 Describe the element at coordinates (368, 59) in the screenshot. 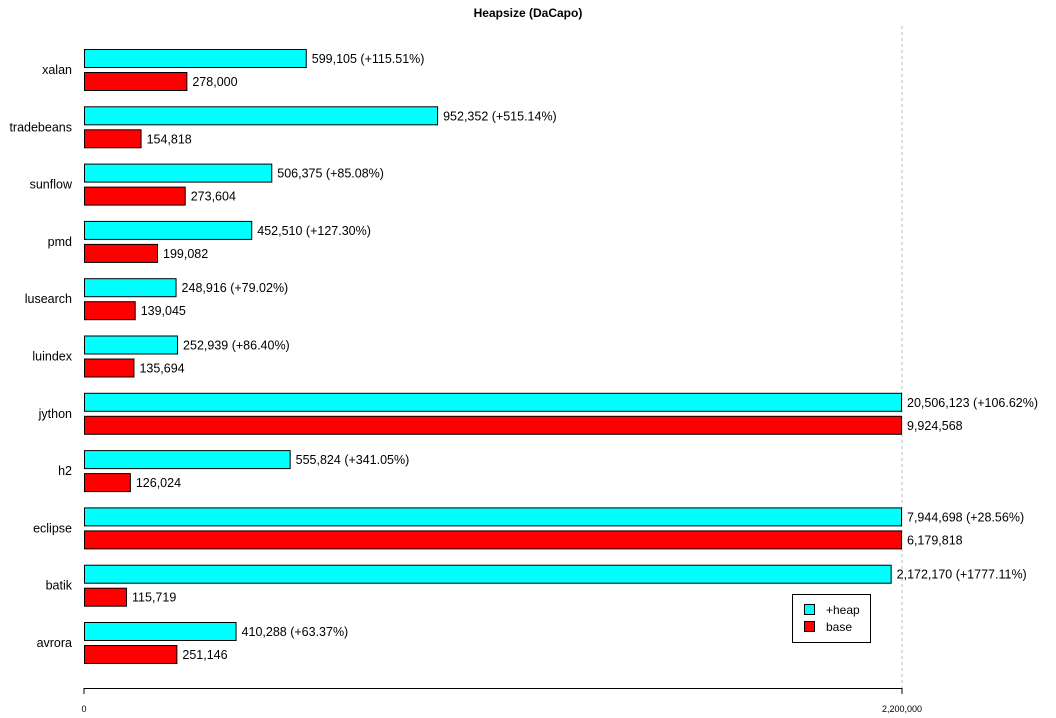

I see `data-label: 599,105 (+115.51%)` at that location.